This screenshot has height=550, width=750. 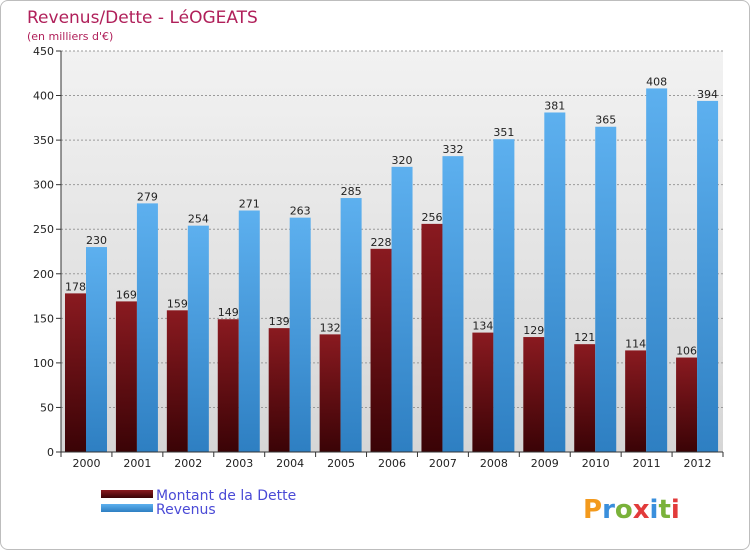 I want to click on legend-swatch-revenus, so click(x=127, y=508).